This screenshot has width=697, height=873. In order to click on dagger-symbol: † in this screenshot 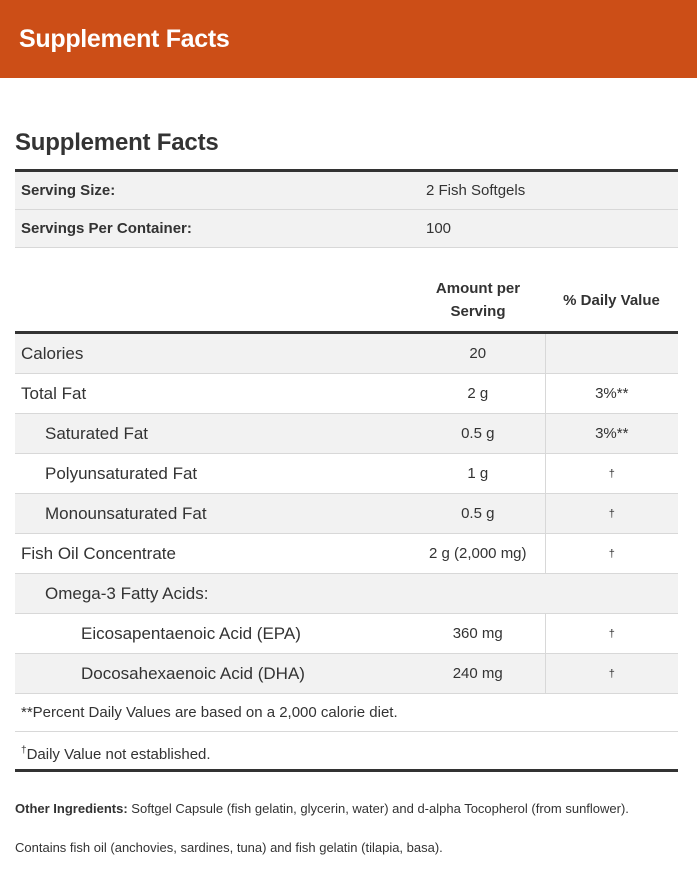, I will do `click(24, 750)`.